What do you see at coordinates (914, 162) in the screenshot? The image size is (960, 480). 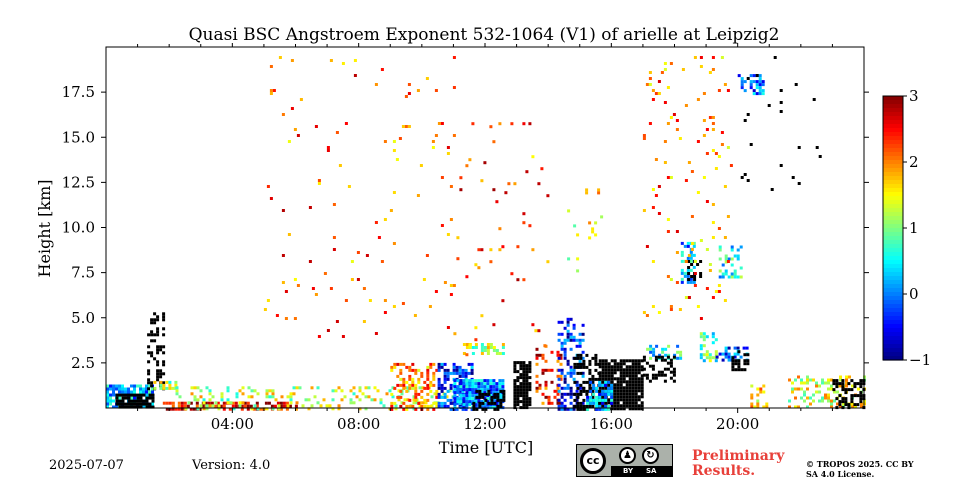 I see `colorbar-tick-label: 2` at bounding box center [914, 162].